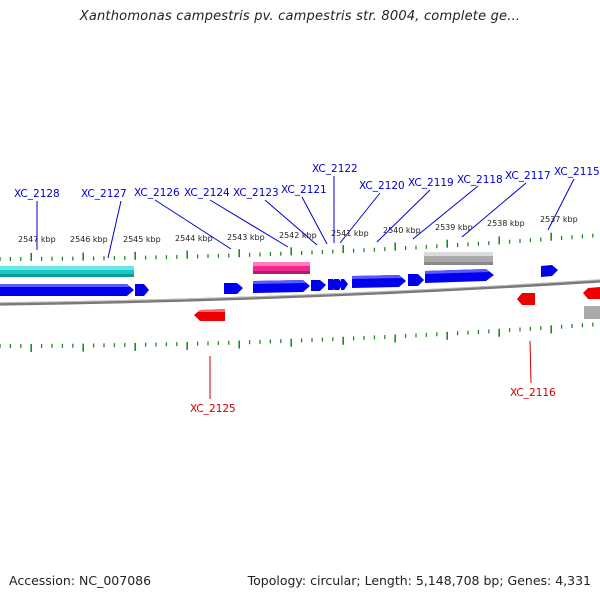  I want to click on kbp-label: 2539 kbp, so click(454, 227).